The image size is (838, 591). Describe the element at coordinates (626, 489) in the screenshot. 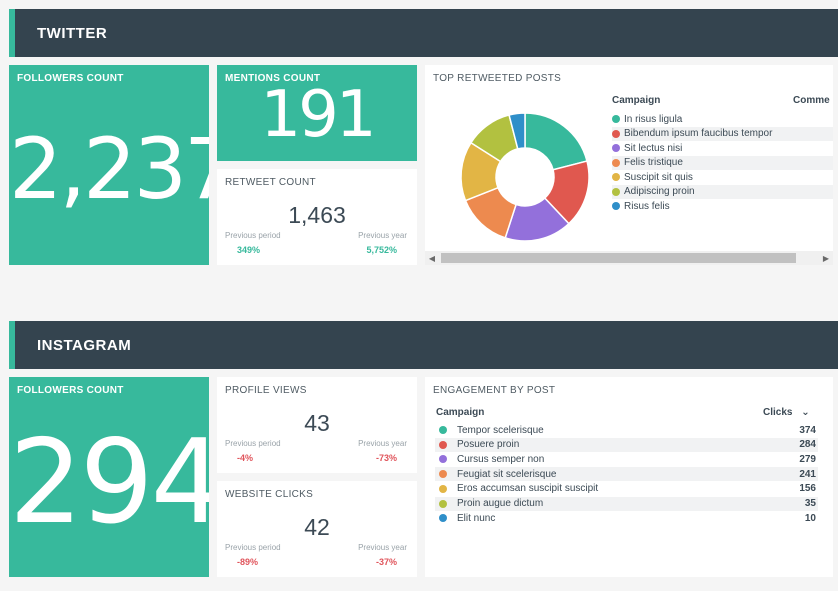

I see `table-row: Eros accumsan suscipit suscipit 156` at that location.